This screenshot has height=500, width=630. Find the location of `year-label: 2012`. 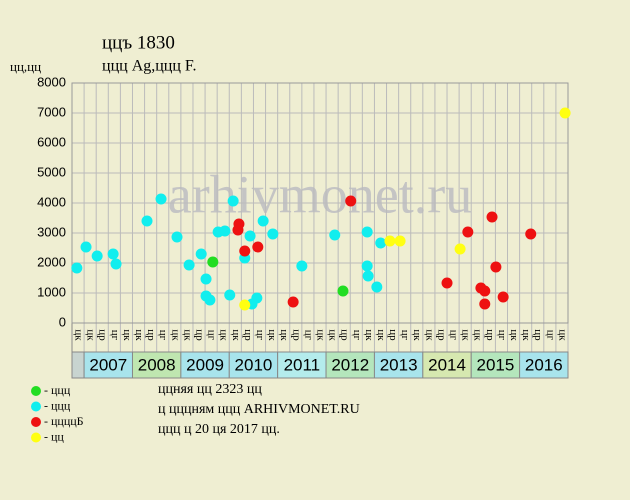

year-label: 2012 is located at coordinates (350, 364).